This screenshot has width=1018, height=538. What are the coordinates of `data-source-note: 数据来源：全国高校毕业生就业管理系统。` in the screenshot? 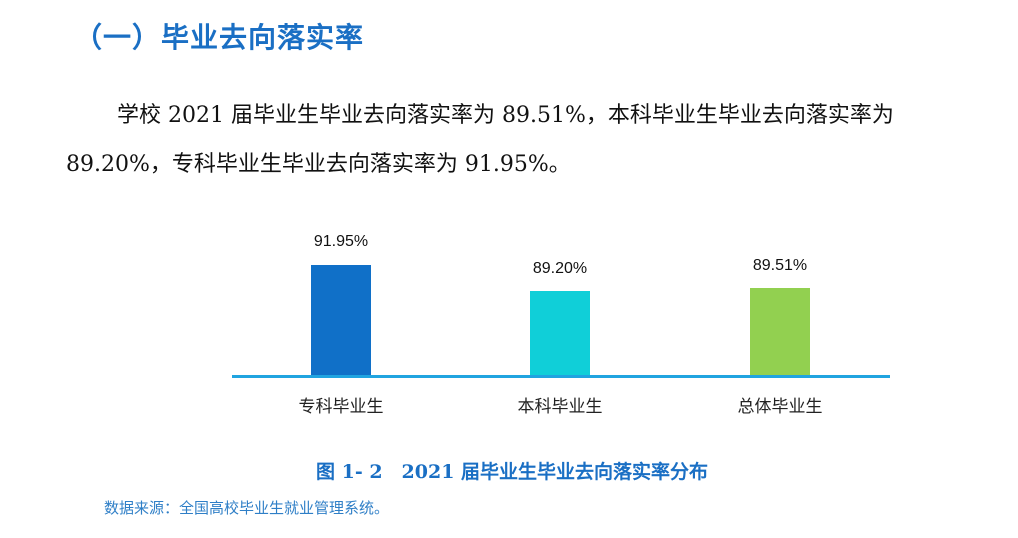 It's located at (247, 508).